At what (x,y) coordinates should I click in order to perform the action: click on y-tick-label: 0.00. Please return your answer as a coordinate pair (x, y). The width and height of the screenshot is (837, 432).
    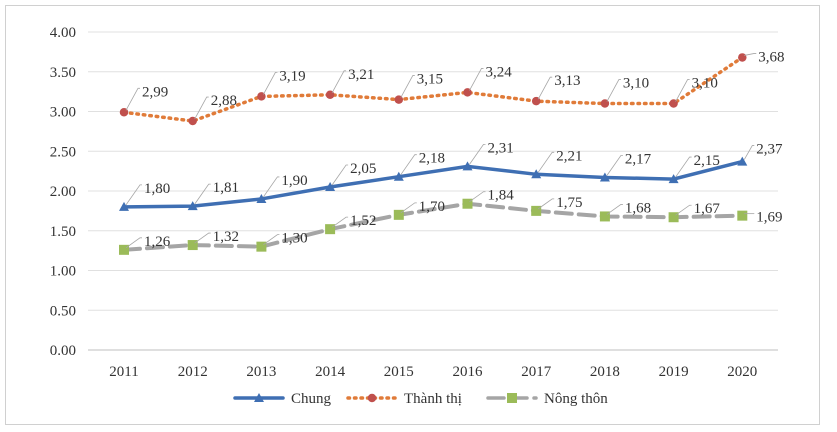
    Looking at the image, I should click on (63, 351).